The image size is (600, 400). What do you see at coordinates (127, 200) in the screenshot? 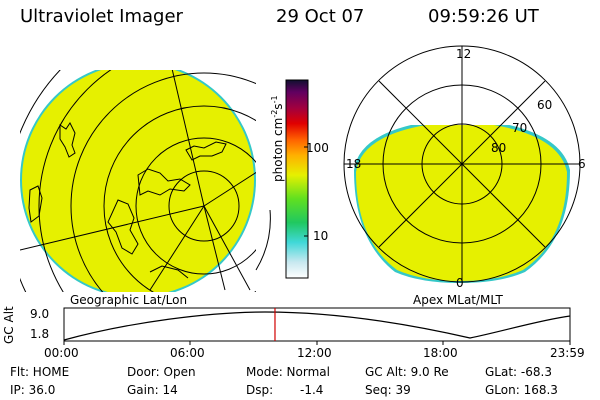
I see `coastlines` at bounding box center [127, 200].